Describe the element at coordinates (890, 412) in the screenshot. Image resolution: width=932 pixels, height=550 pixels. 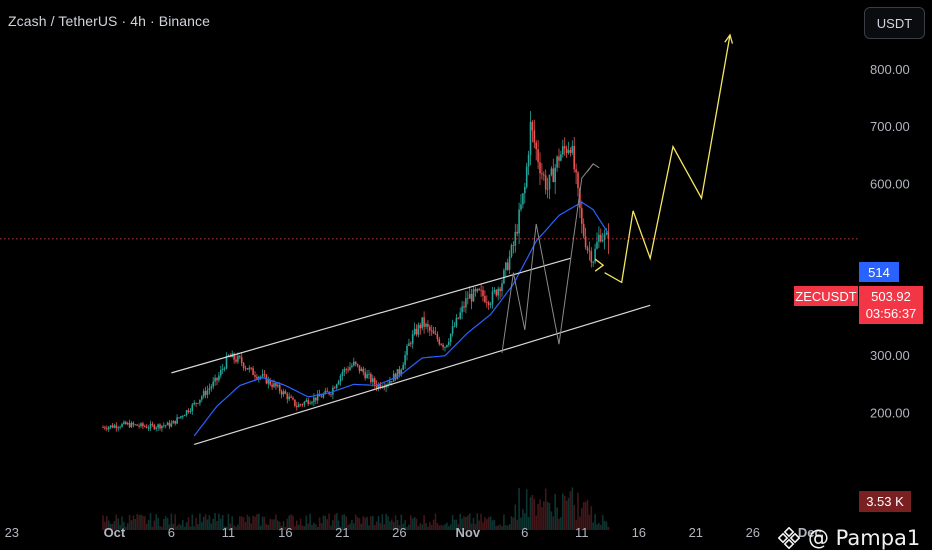
I see `y-axis-tick-label: 200.00` at that location.